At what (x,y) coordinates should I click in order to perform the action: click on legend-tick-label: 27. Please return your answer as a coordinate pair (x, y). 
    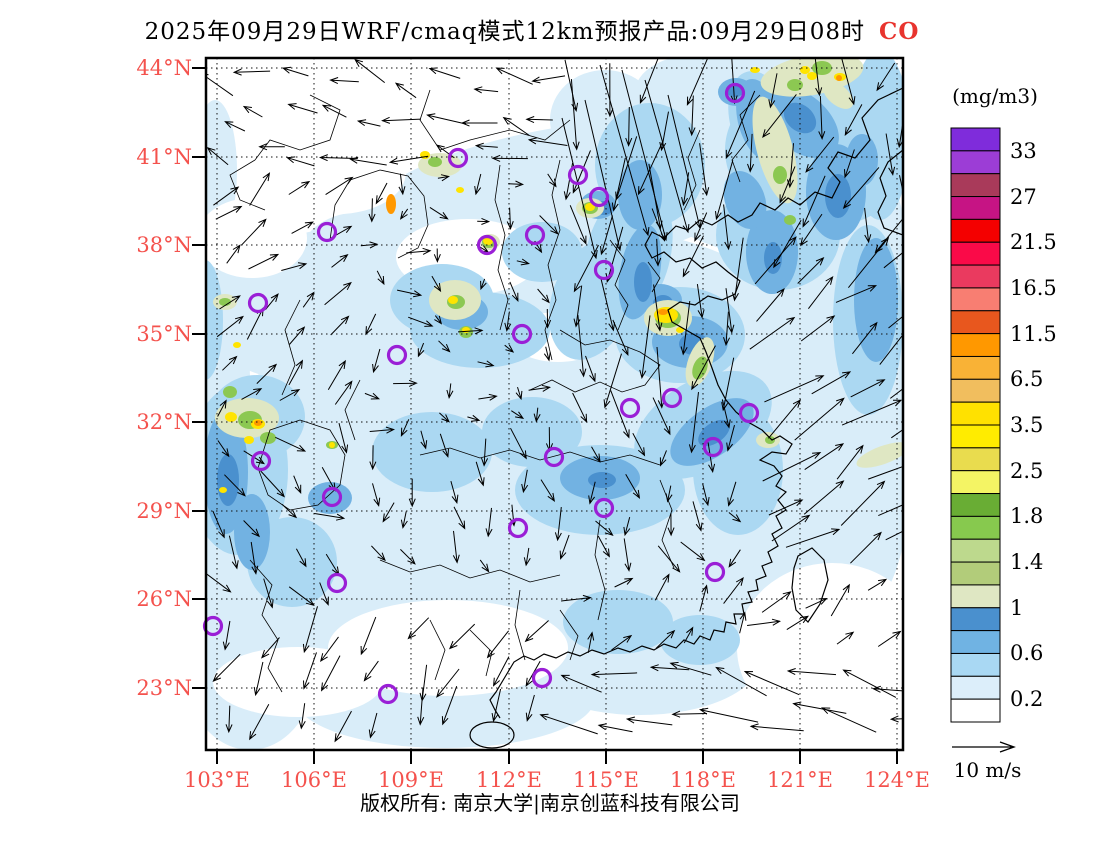
    Looking at the image, I should click on (1023, 196).